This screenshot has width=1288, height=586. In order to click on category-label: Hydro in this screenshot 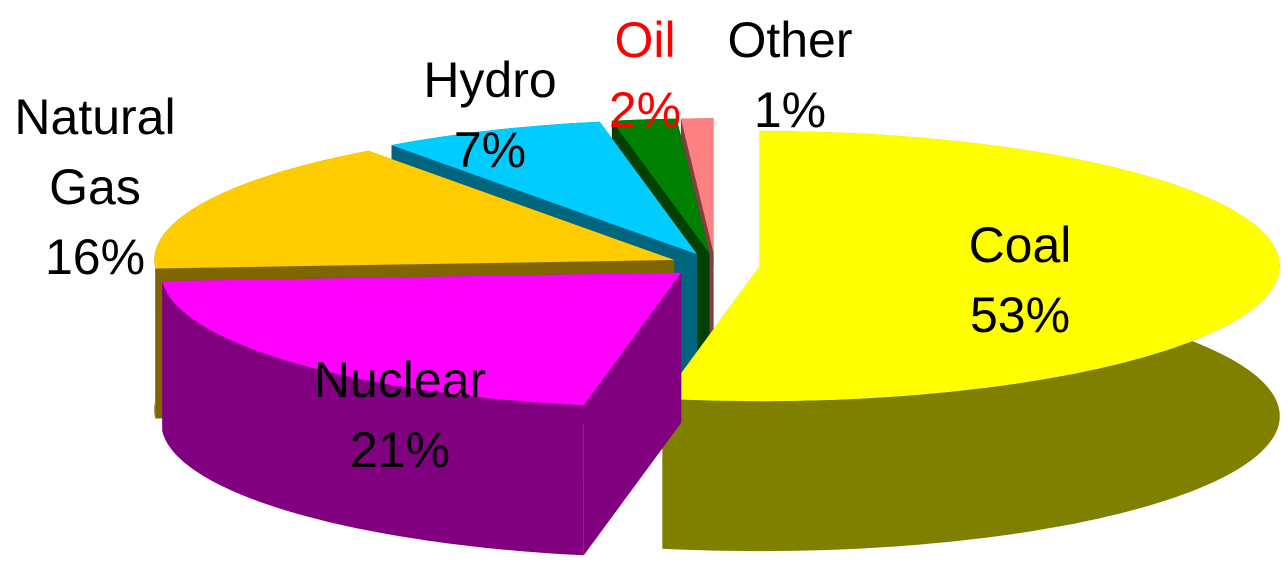, I will do `click(490, 80)`.